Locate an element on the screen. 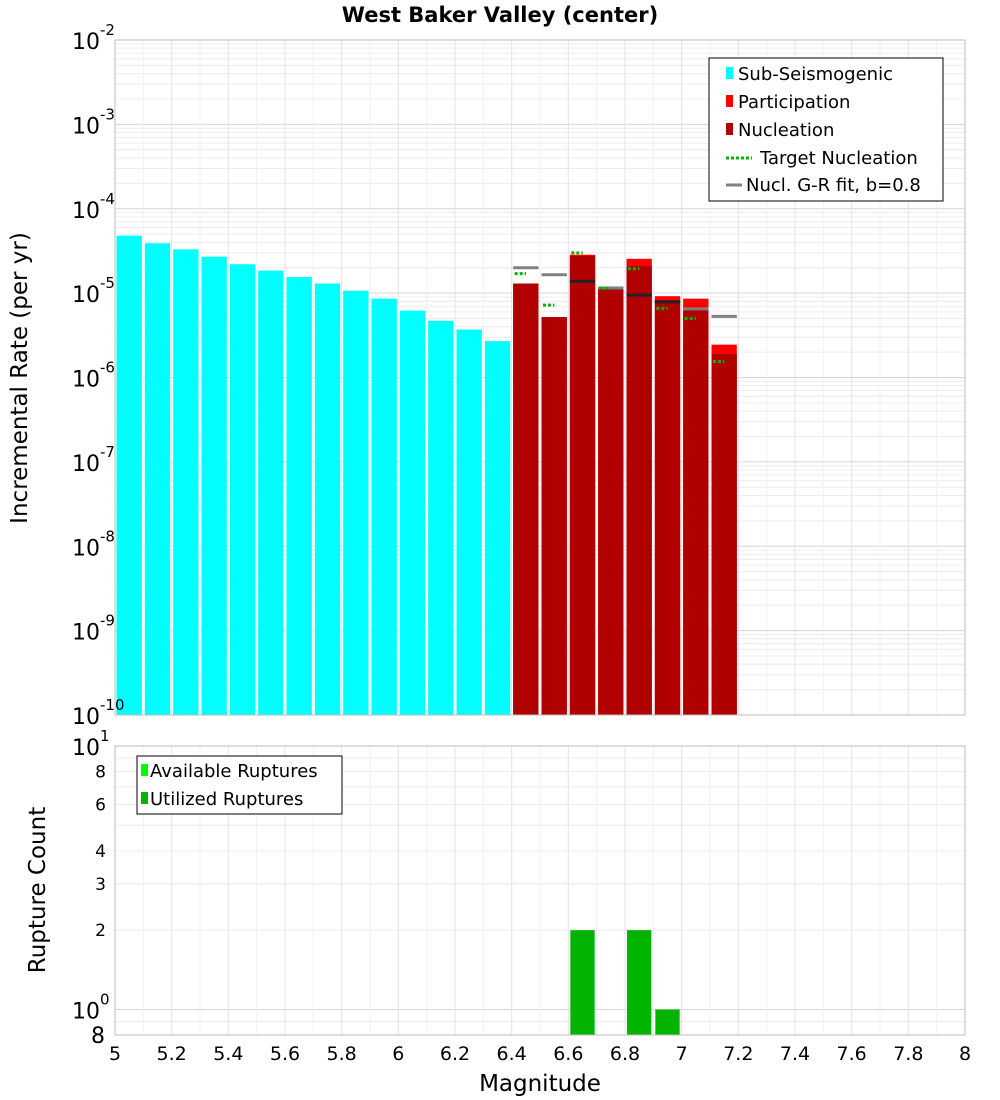 Image resolution: width=1000 pixels, height=1100 pixels. top-legend-box is located at coordinates (826, 129).